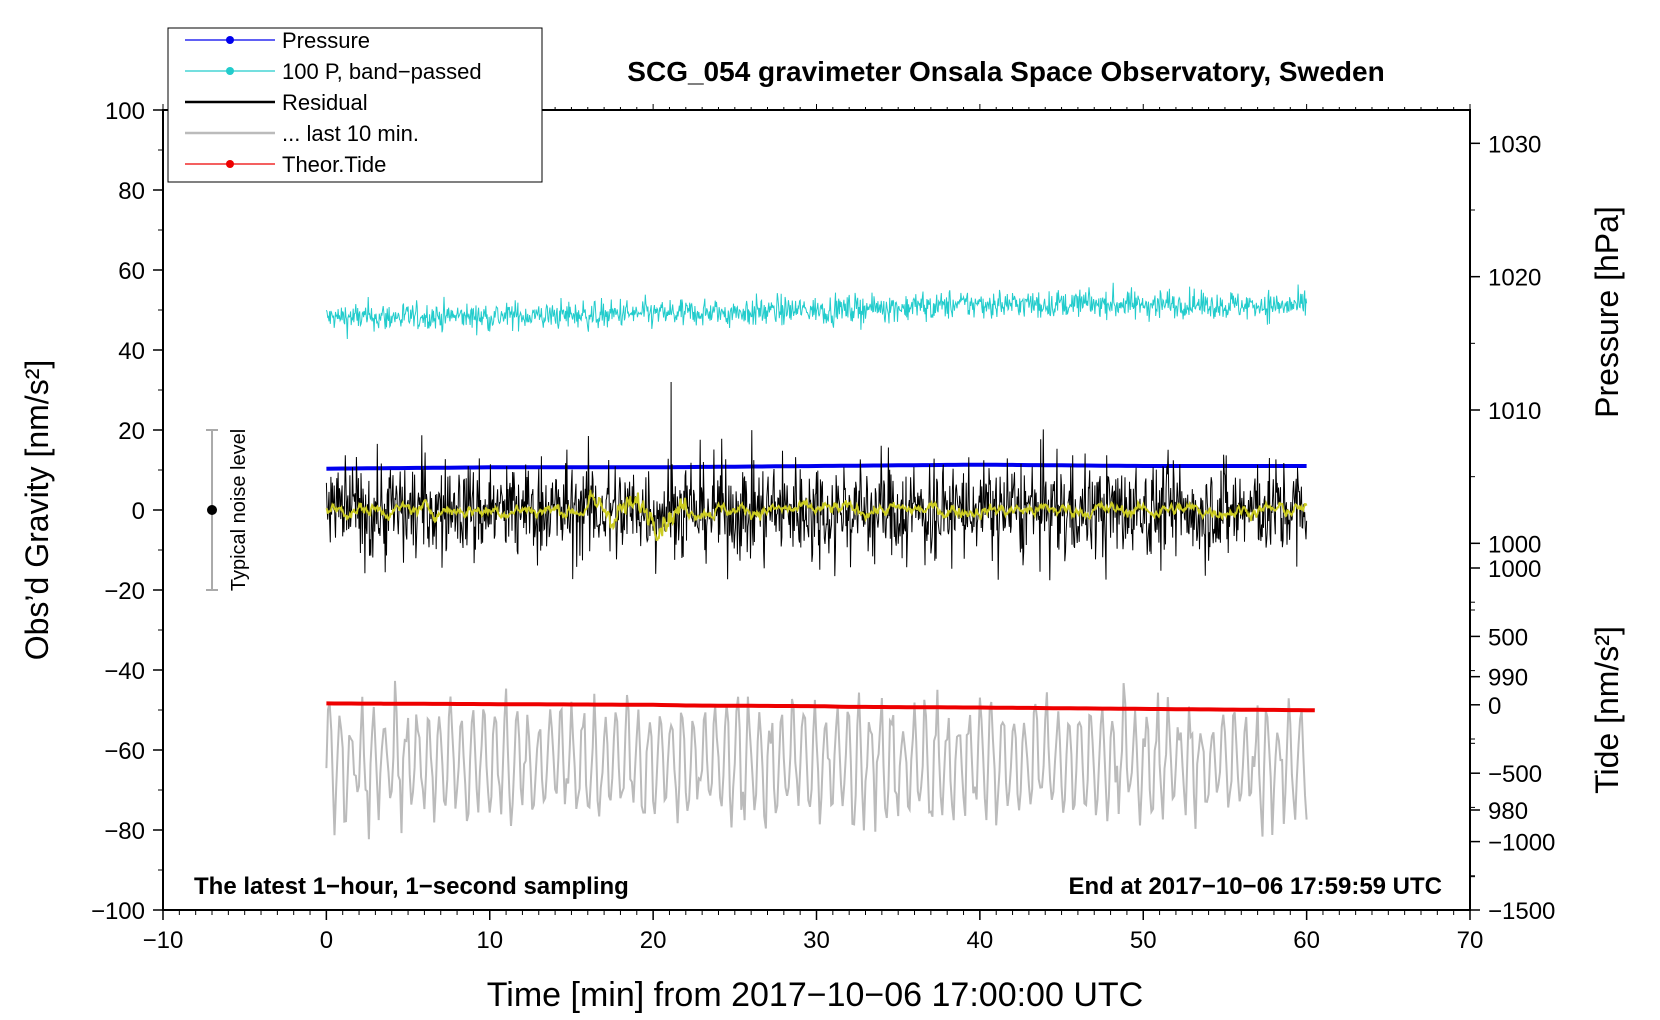  What do you see at coordinates (163, 940) in the screenshot?
I see `x-tick-label: −10` at bounding box center [163, 940].